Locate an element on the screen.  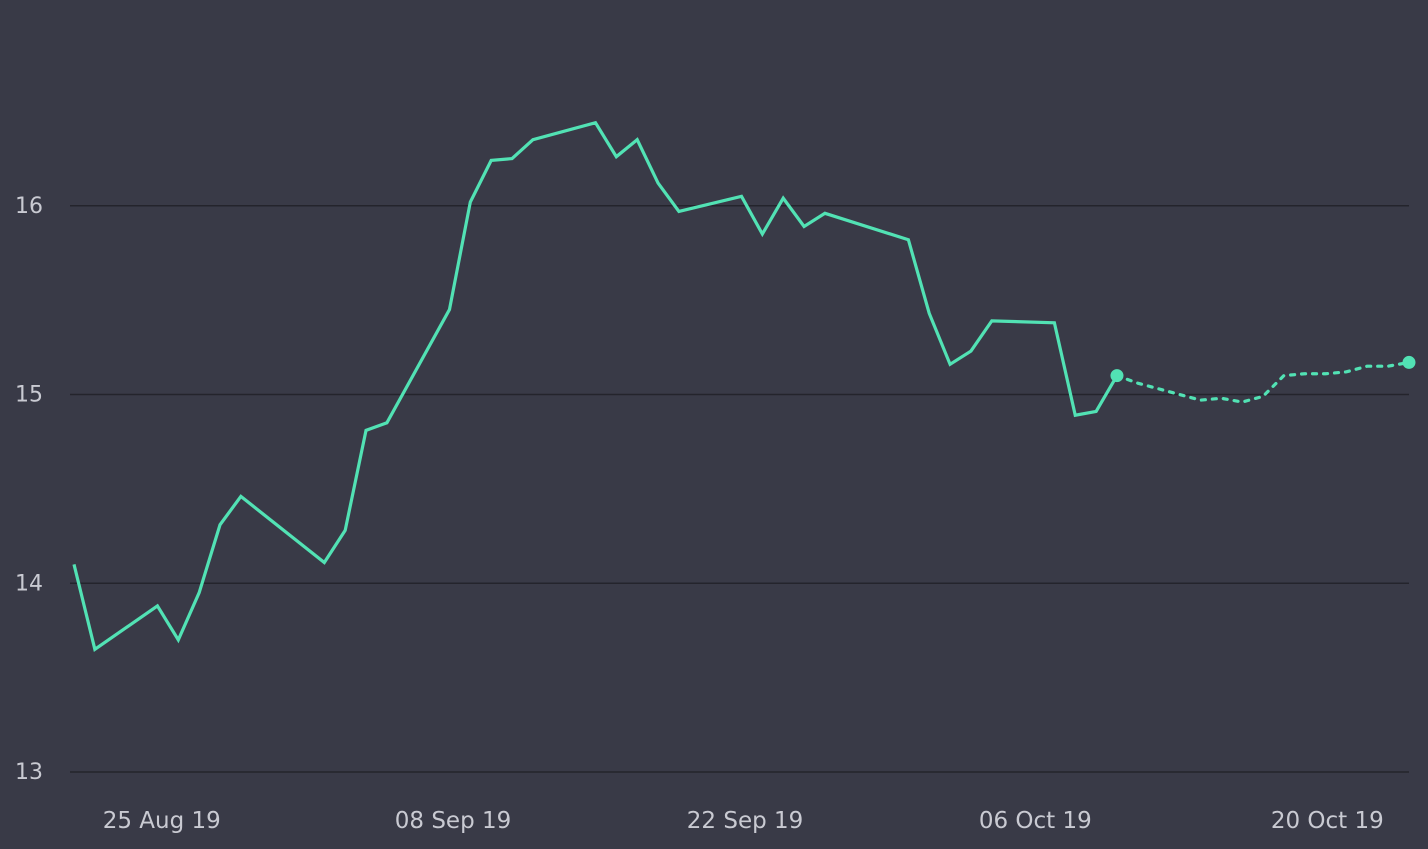
forecast-series-line is located at coordinates (1263, 382).